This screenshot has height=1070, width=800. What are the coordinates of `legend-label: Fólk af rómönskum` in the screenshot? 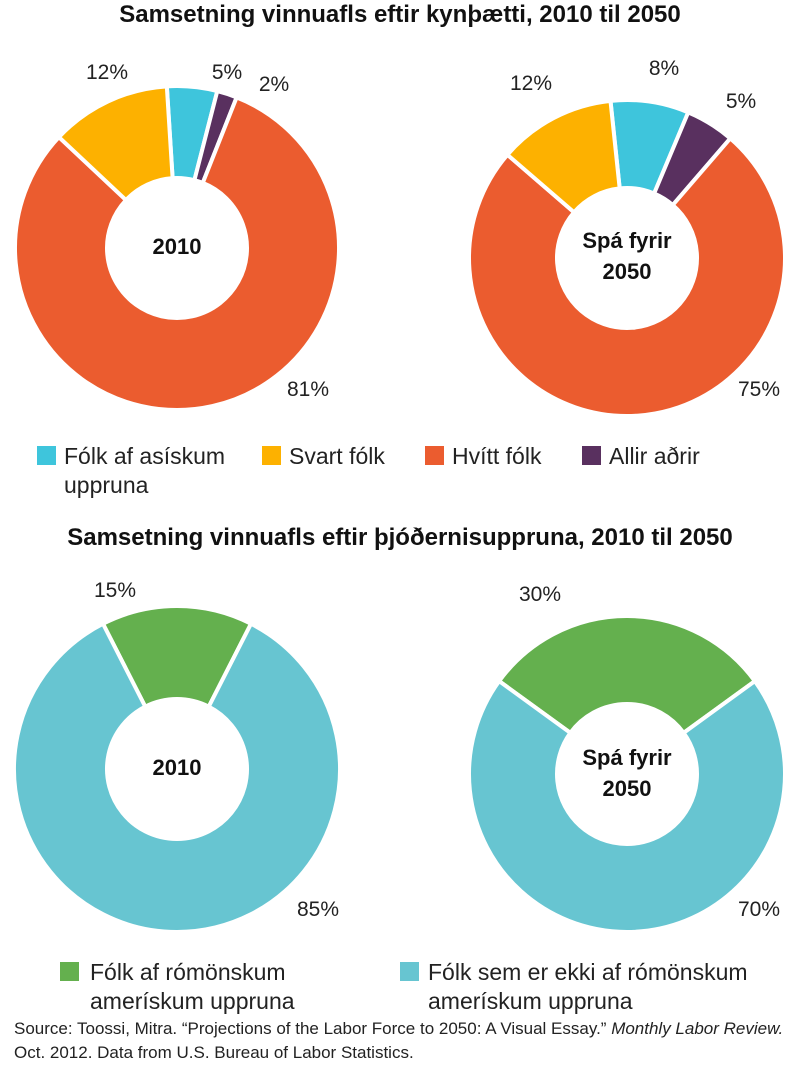 It's located at (188, 972).